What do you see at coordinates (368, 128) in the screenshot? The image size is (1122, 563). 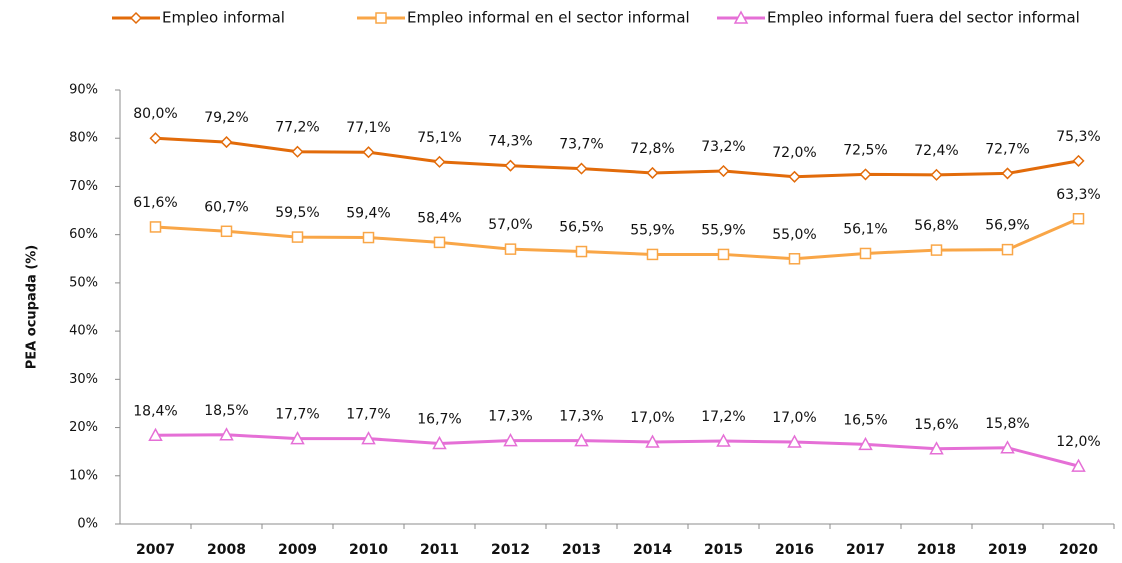 I see `data-label: 77,1%` at bounding box center [368, 128].